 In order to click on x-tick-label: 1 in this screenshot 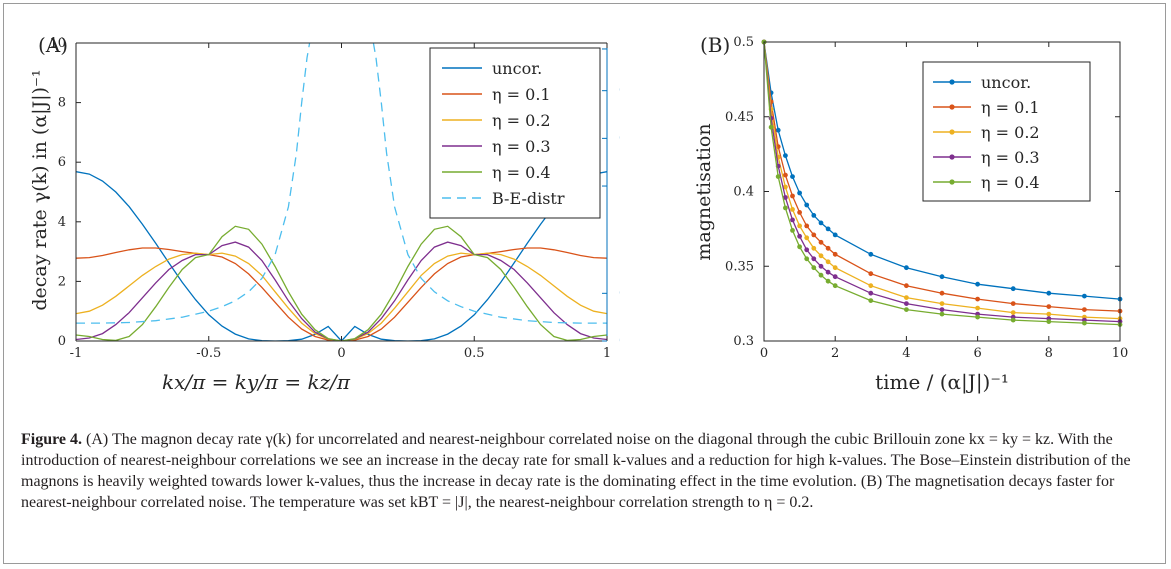, I will do `click(607, 353)`.